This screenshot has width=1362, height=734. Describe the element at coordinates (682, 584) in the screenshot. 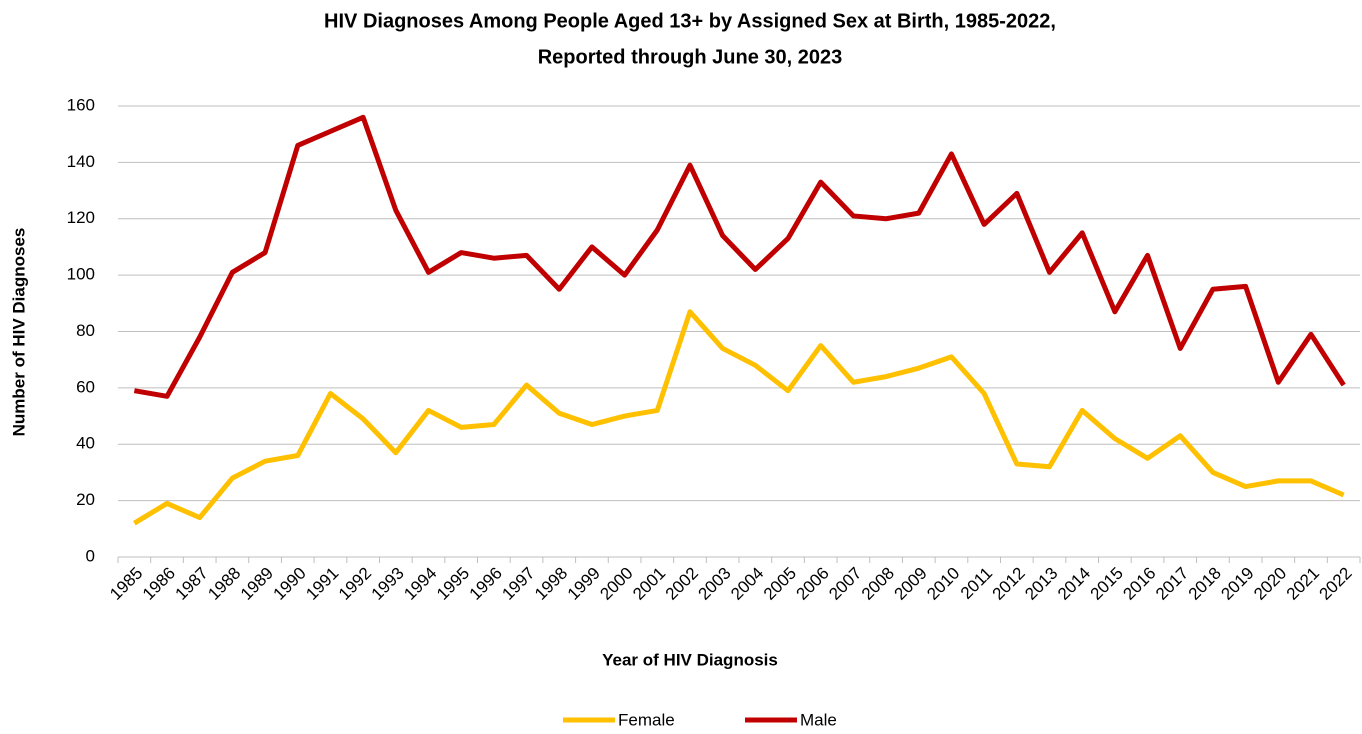

I see `x-tick-label: 2002` at that location.